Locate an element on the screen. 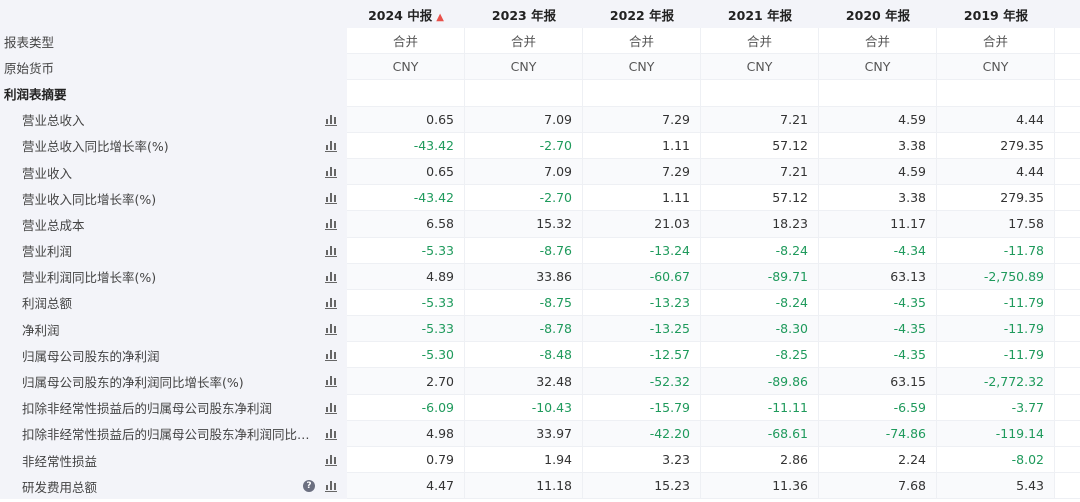 This screenshot has width=1080, height=502. table-cell: -68.61 is located at coordinates (760, 433).